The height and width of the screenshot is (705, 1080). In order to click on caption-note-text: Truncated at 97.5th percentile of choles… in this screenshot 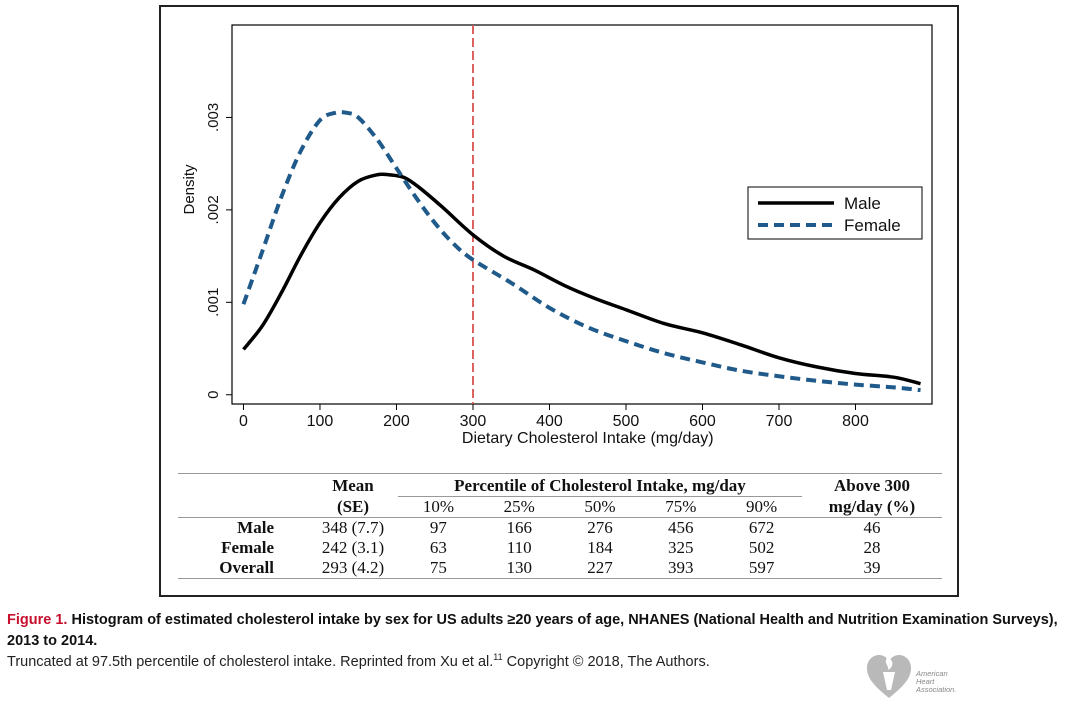, I will do `click(250, 661)`.